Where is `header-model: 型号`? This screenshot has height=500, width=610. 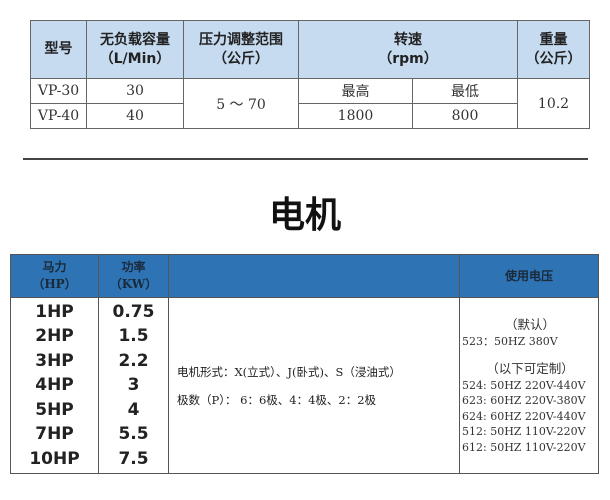 header-model: 型号 is located at coordinates (58, 49).